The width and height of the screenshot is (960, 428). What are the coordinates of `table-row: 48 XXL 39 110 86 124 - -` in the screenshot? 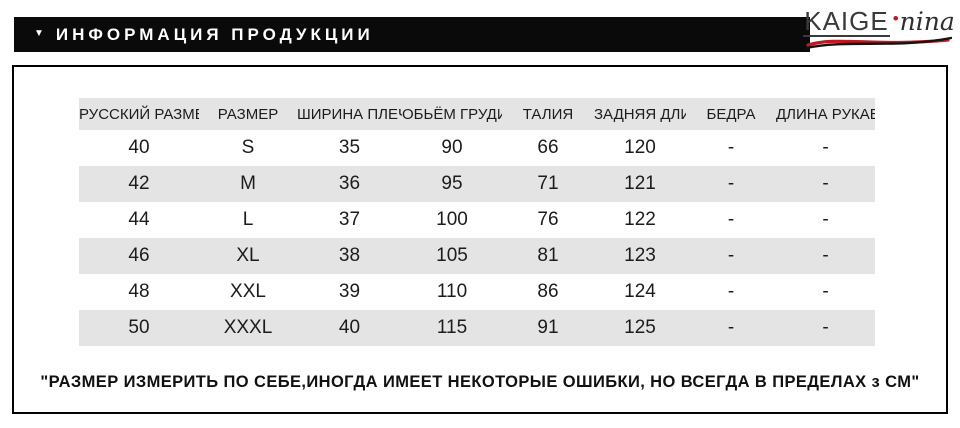 It's located at (477, 292).